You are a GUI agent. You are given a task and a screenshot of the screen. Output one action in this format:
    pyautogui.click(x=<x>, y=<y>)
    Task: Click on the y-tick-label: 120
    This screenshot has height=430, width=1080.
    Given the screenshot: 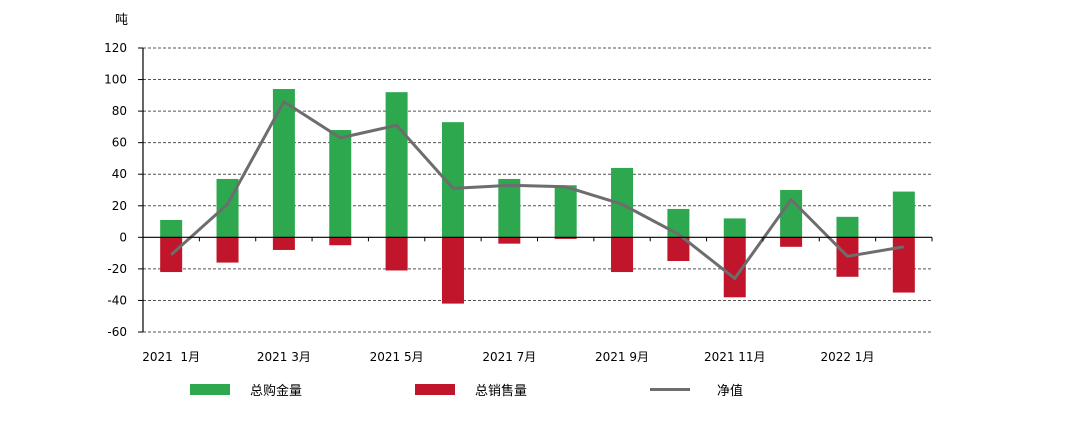 What is the action you would take?
    pyautogui.click(x=115, y=48)
    